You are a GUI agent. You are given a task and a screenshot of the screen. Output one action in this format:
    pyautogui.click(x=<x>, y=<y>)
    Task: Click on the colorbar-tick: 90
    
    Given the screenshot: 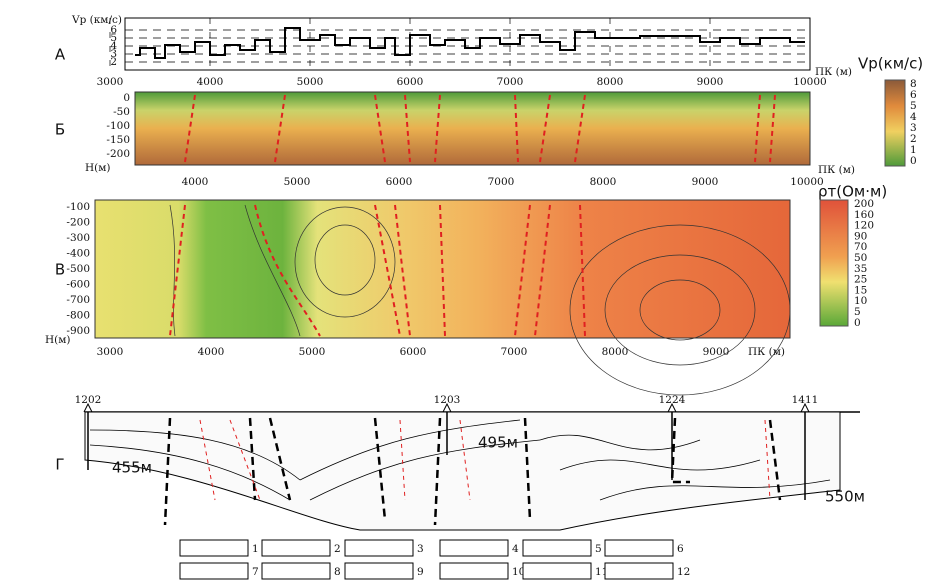 What is the action you would take?
    pyautogui.click(x=860, y=236)
    